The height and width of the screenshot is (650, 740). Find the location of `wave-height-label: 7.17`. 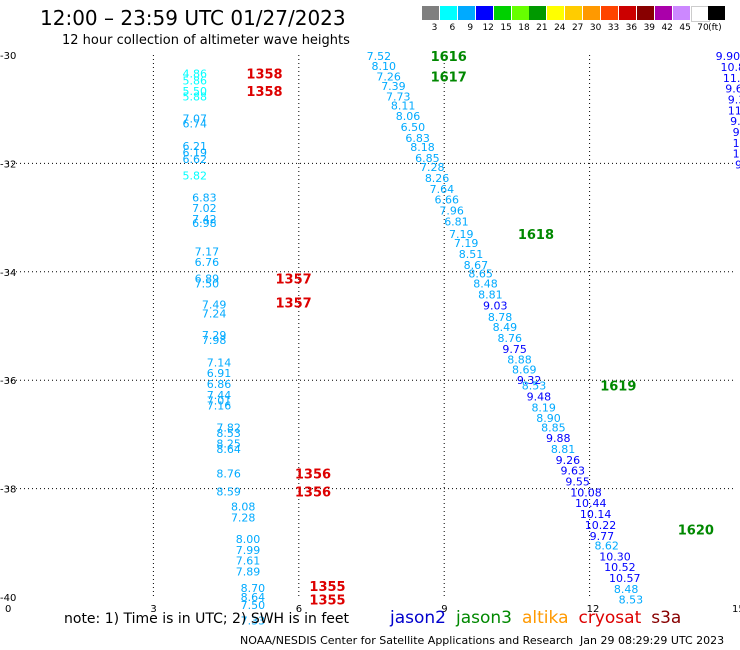

wave-height-label: 7.17 is located at coordinates (207, 252).